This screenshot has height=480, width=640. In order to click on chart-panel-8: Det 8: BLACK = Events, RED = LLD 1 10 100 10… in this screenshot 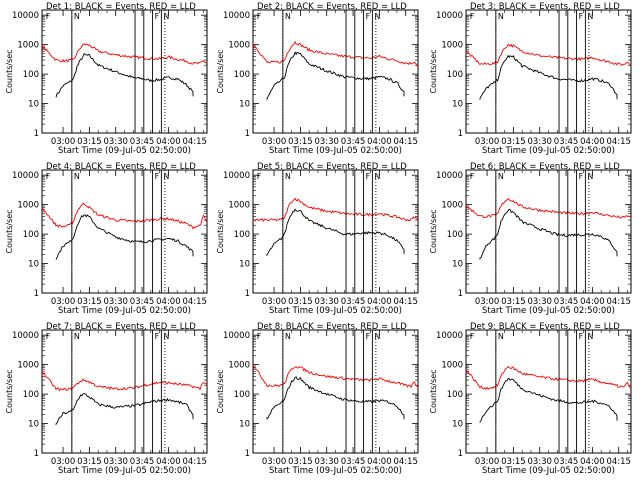, I will do `click(317, 399)`.